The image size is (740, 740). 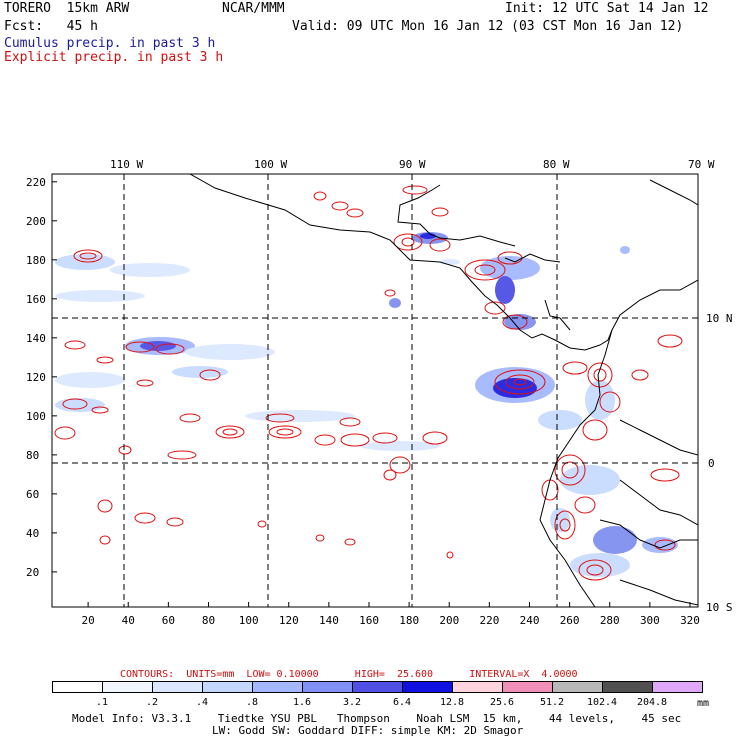 What do you see at coordinates (412, 164) in the screenshot?
I see `lon-label-90w: 90 W` at bounding box center [412, 164].